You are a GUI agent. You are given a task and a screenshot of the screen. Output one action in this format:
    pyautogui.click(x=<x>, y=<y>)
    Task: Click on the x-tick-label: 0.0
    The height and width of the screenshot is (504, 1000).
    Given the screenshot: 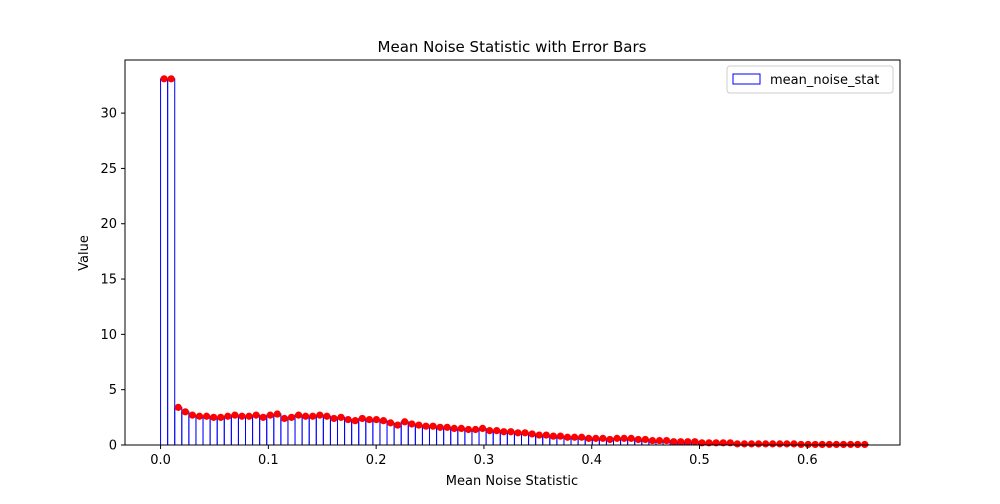 What is the action you would take?
    pyautogui.click(x=160, y=460)
    